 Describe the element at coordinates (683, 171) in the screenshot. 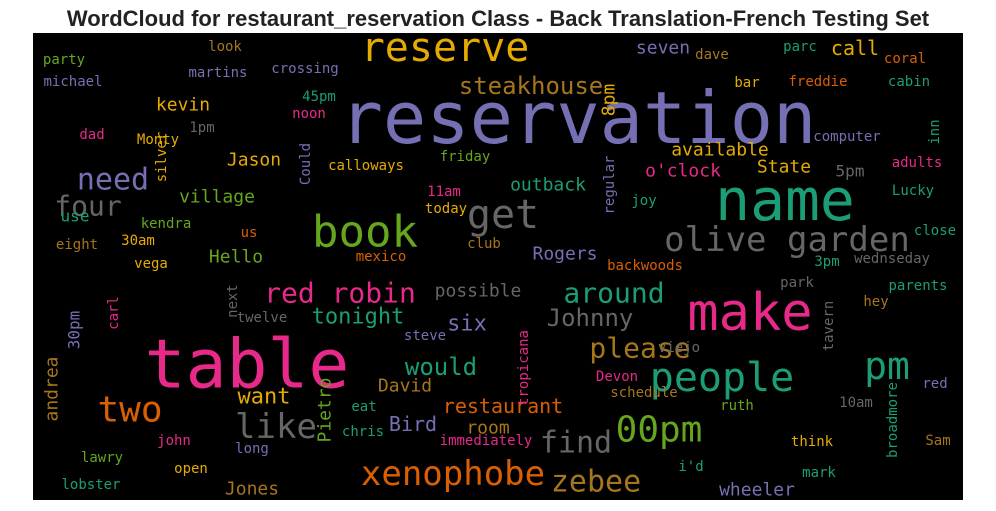

I see `word: o'clock` at that location.